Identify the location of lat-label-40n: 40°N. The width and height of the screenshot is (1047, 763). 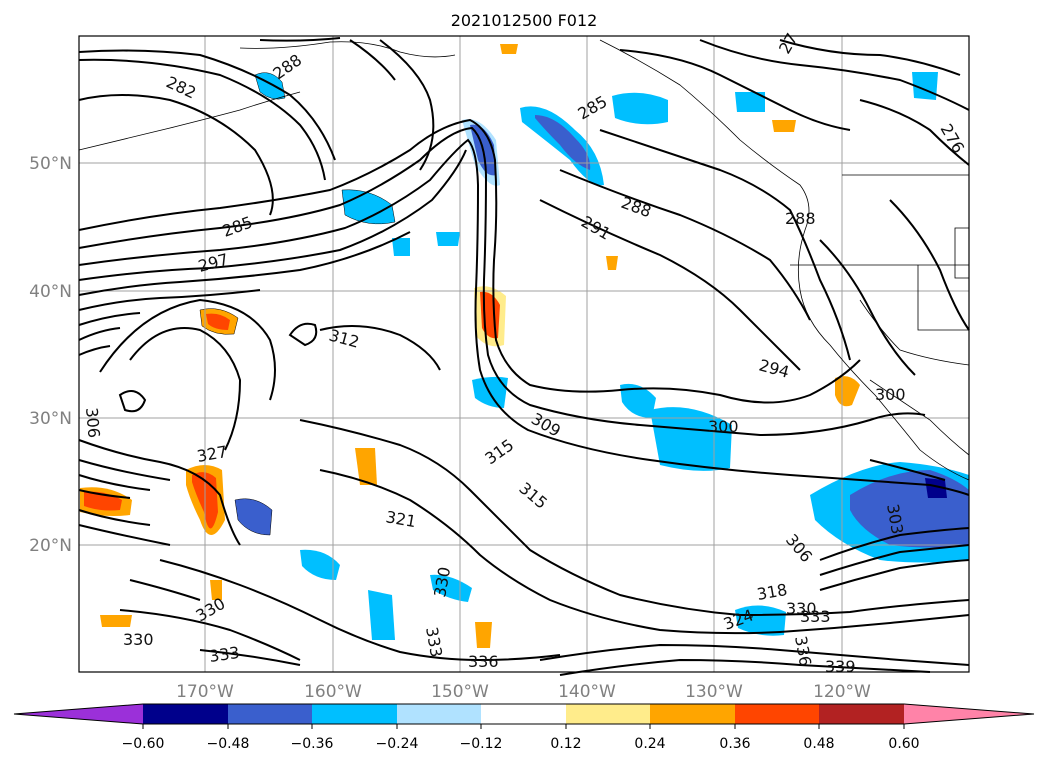
(50, 292).